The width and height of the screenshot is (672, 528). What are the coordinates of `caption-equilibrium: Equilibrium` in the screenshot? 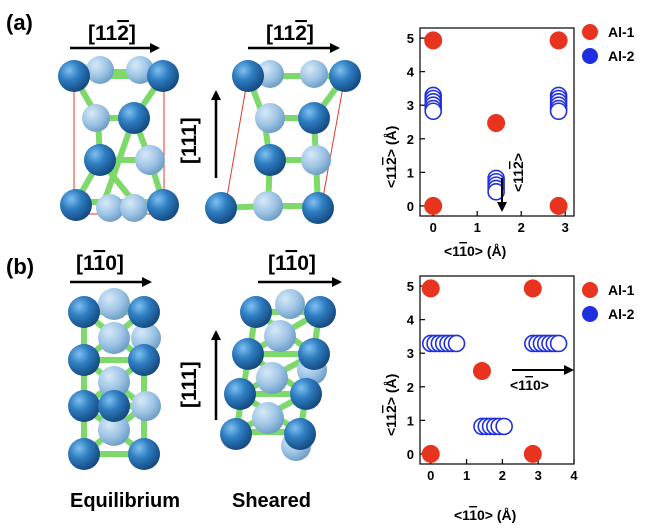 It's located at (125, 501).